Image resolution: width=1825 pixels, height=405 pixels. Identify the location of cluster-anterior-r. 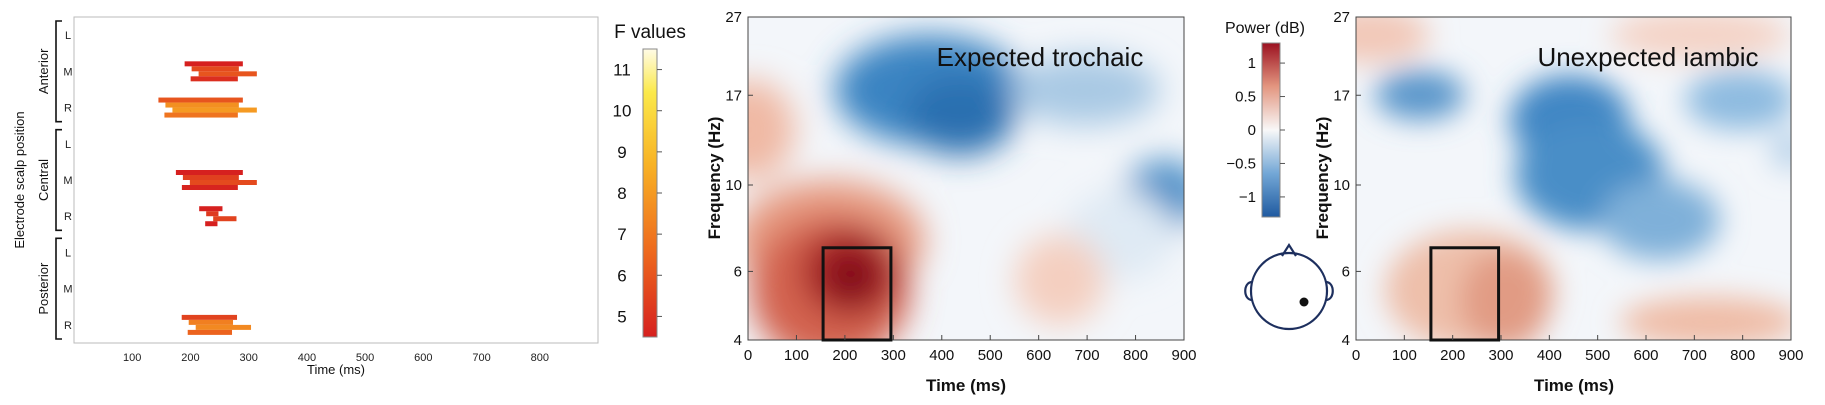
(207, 107).